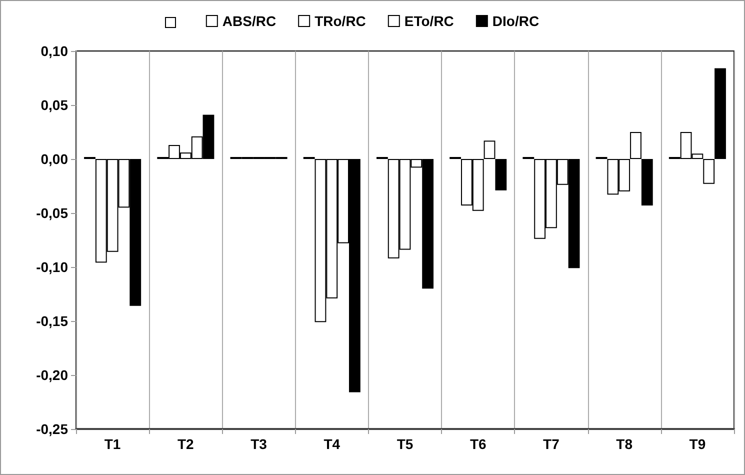 This screenshot has width=745, height=475. Describe the element at coordinates (54, 159) in the screenshot. I see `y-tick-label: 0,00` at that location.